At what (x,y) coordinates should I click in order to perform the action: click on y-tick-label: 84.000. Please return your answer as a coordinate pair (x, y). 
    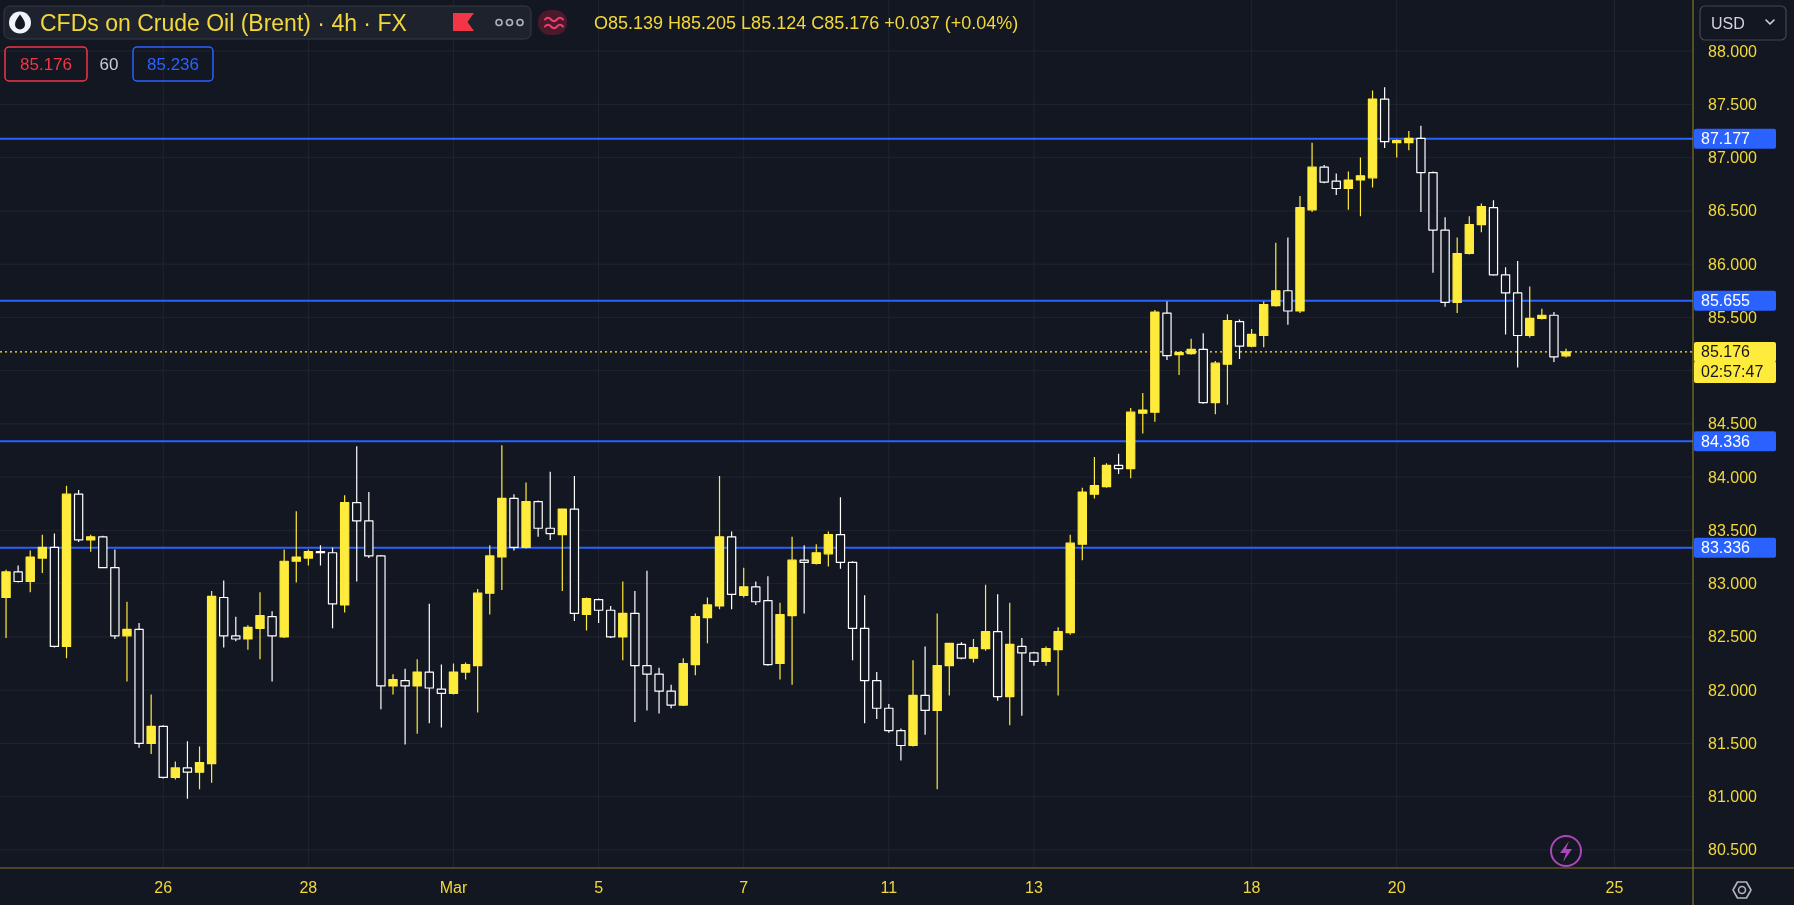
    Looking at the image, I should click on (1733, 477).